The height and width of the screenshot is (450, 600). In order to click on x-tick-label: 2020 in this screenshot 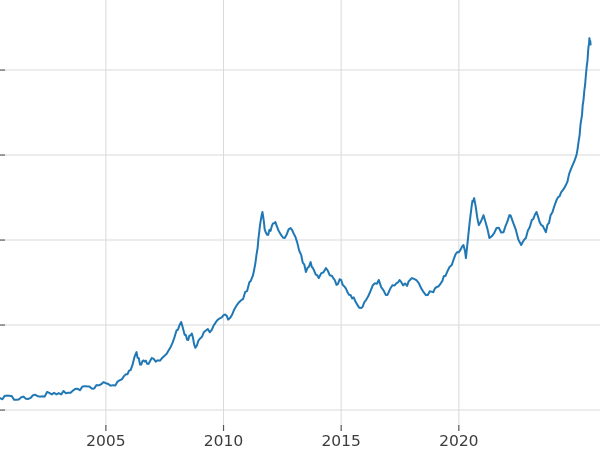, I will do `click(458, 441)`.